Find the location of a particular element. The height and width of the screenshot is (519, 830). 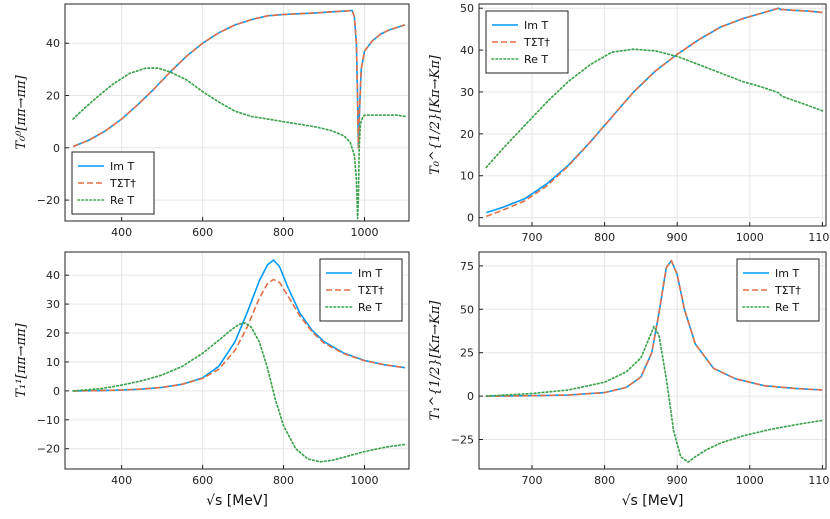

y-axis-label: T₀^{1/2}[Kπ→Kπ] is located at coordinates (435, 114).